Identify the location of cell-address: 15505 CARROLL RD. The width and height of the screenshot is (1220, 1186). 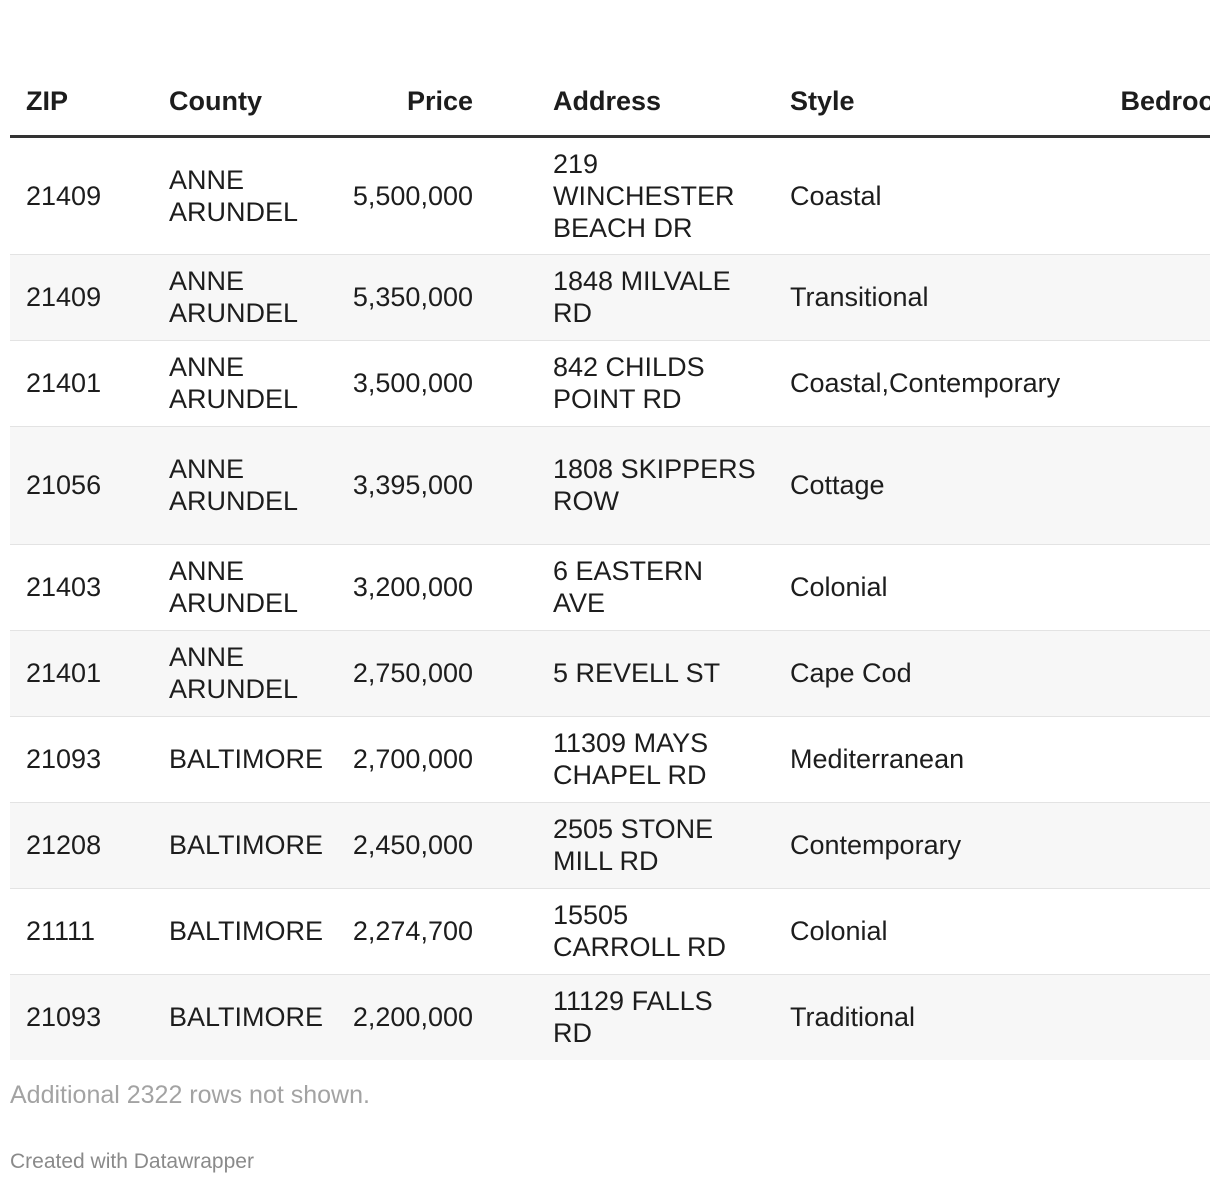
(655, 931).